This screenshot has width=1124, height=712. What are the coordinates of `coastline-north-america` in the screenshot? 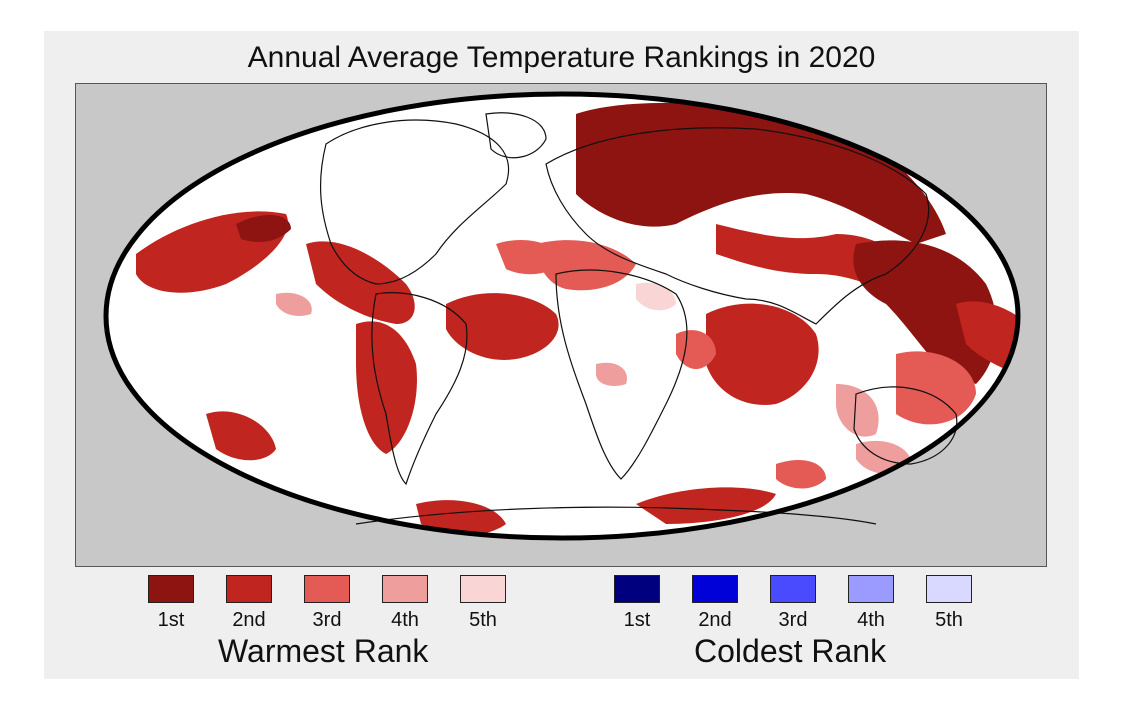 It's located at (414, 202).